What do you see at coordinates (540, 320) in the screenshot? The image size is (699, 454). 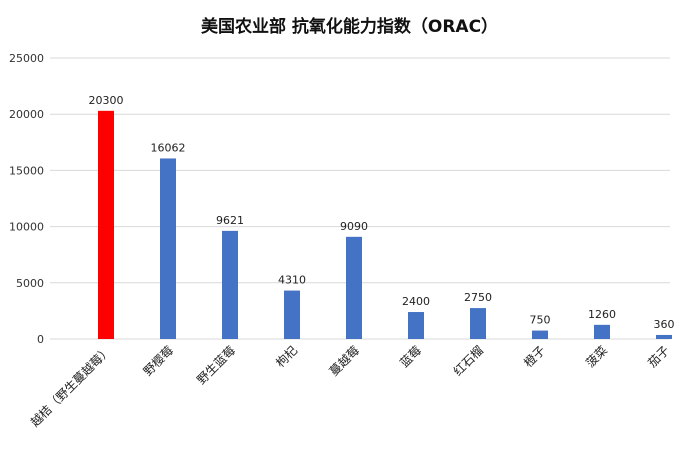 I see `data-label: 750` at bounding box center [540, 320].